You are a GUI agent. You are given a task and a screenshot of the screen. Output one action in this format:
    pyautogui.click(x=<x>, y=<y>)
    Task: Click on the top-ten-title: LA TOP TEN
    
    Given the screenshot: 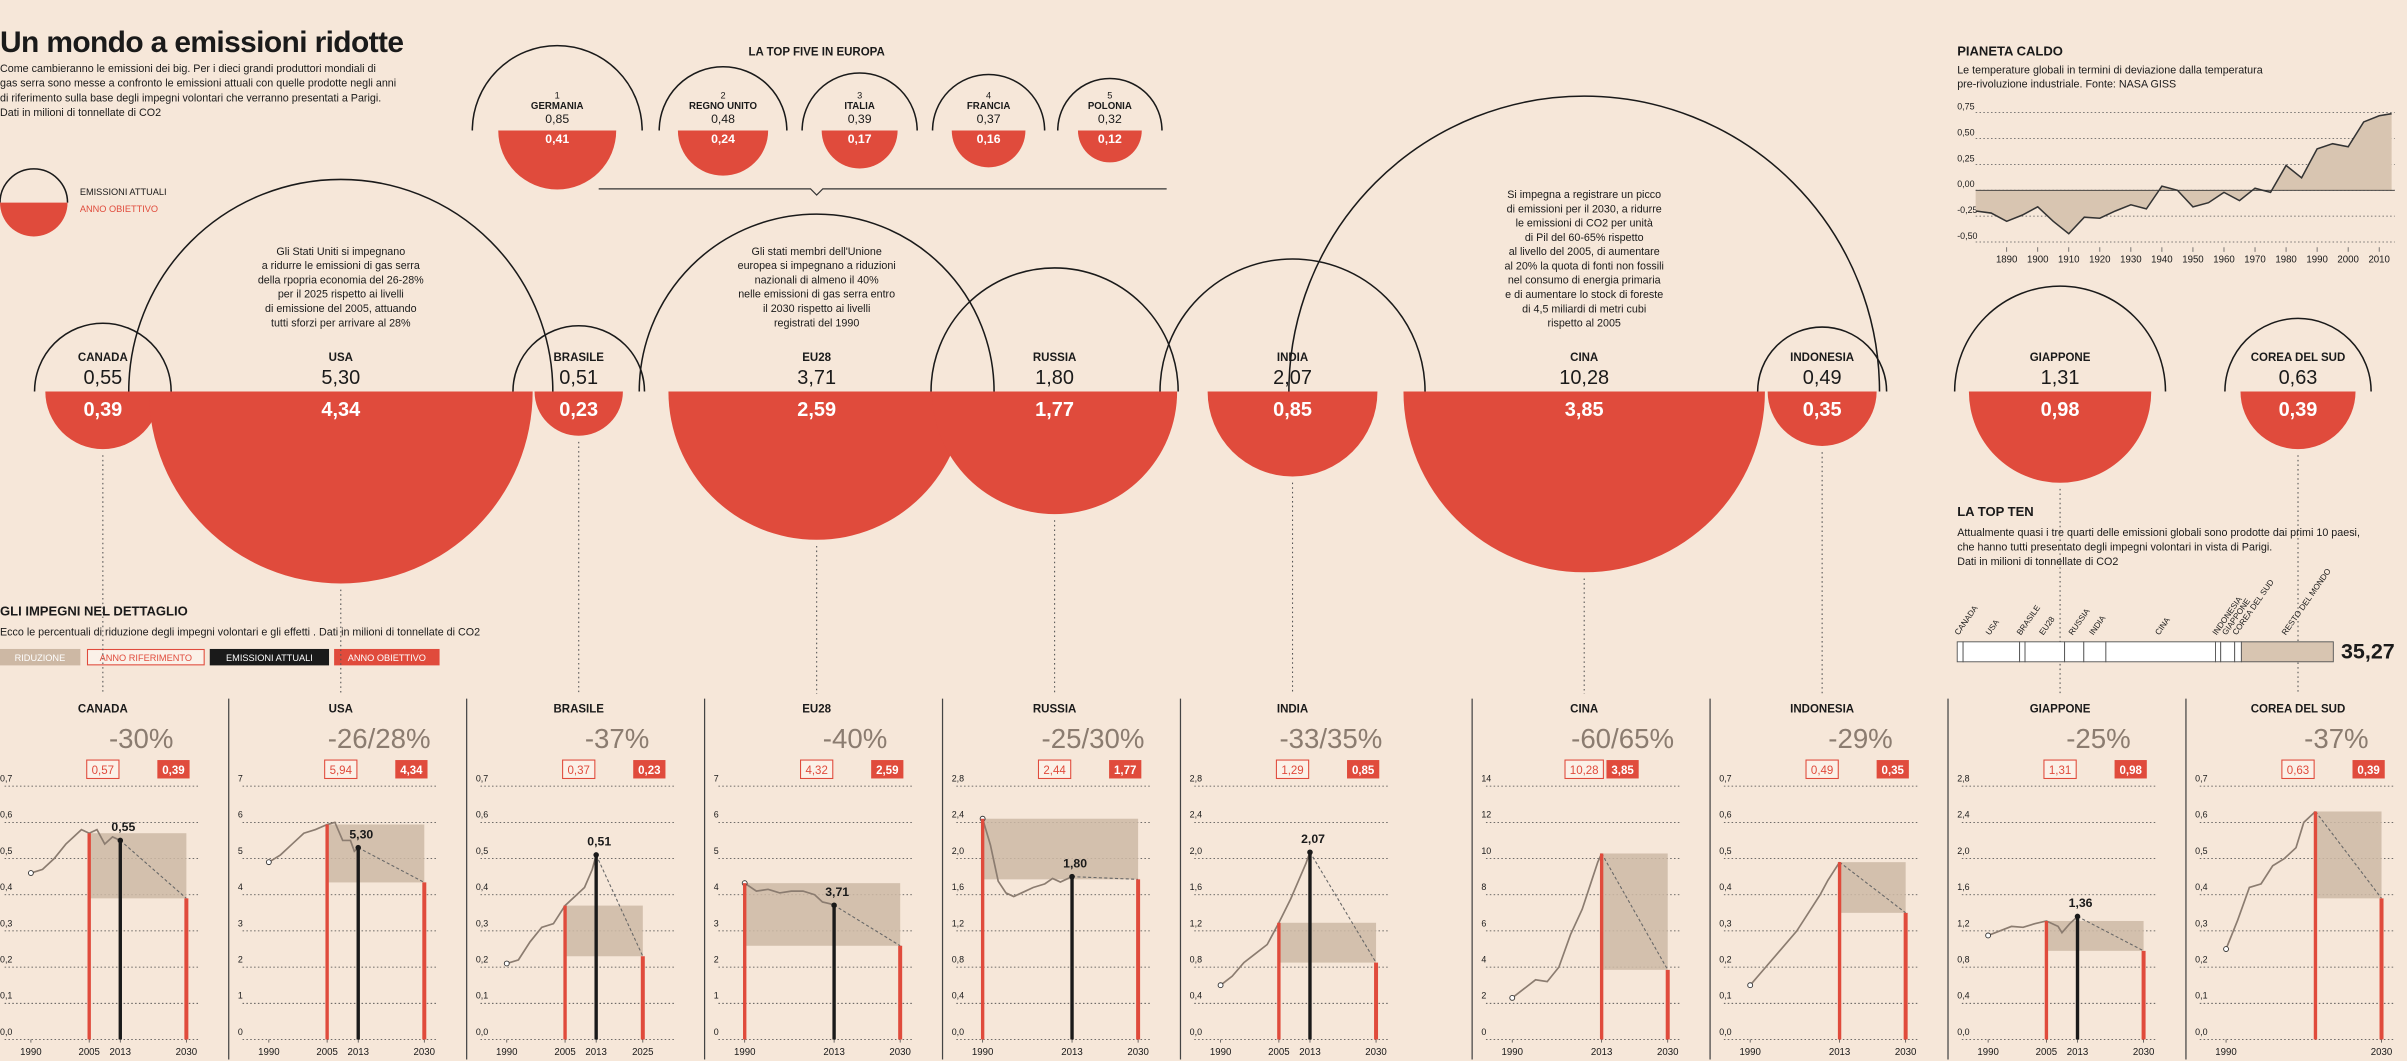 What is the action you would take?
    pyautogui.click(x=1995, y=511)
    